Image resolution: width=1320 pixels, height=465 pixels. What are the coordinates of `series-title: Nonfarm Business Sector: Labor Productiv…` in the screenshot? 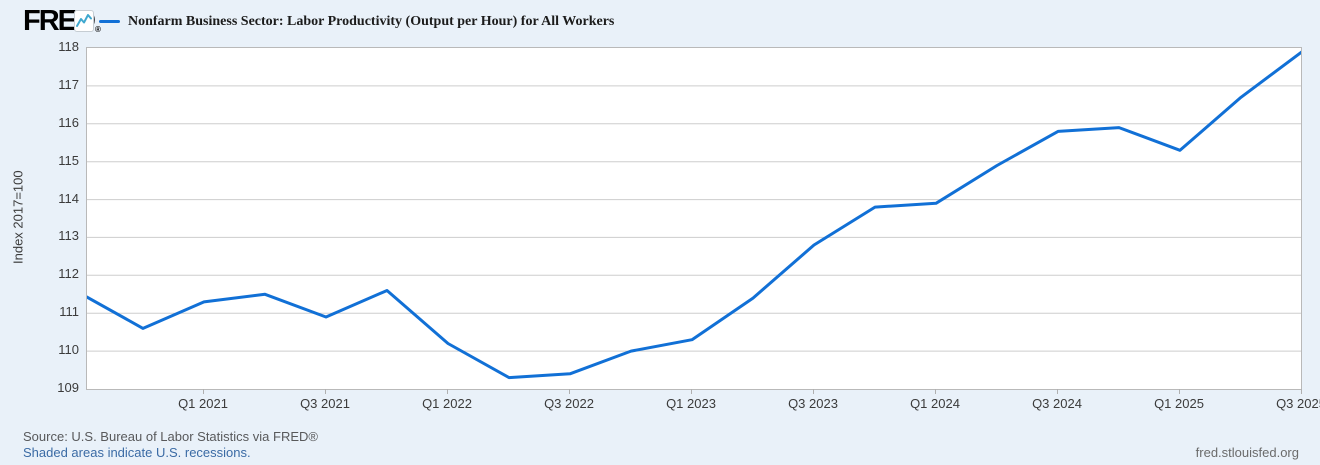 It's located at (371, 21).